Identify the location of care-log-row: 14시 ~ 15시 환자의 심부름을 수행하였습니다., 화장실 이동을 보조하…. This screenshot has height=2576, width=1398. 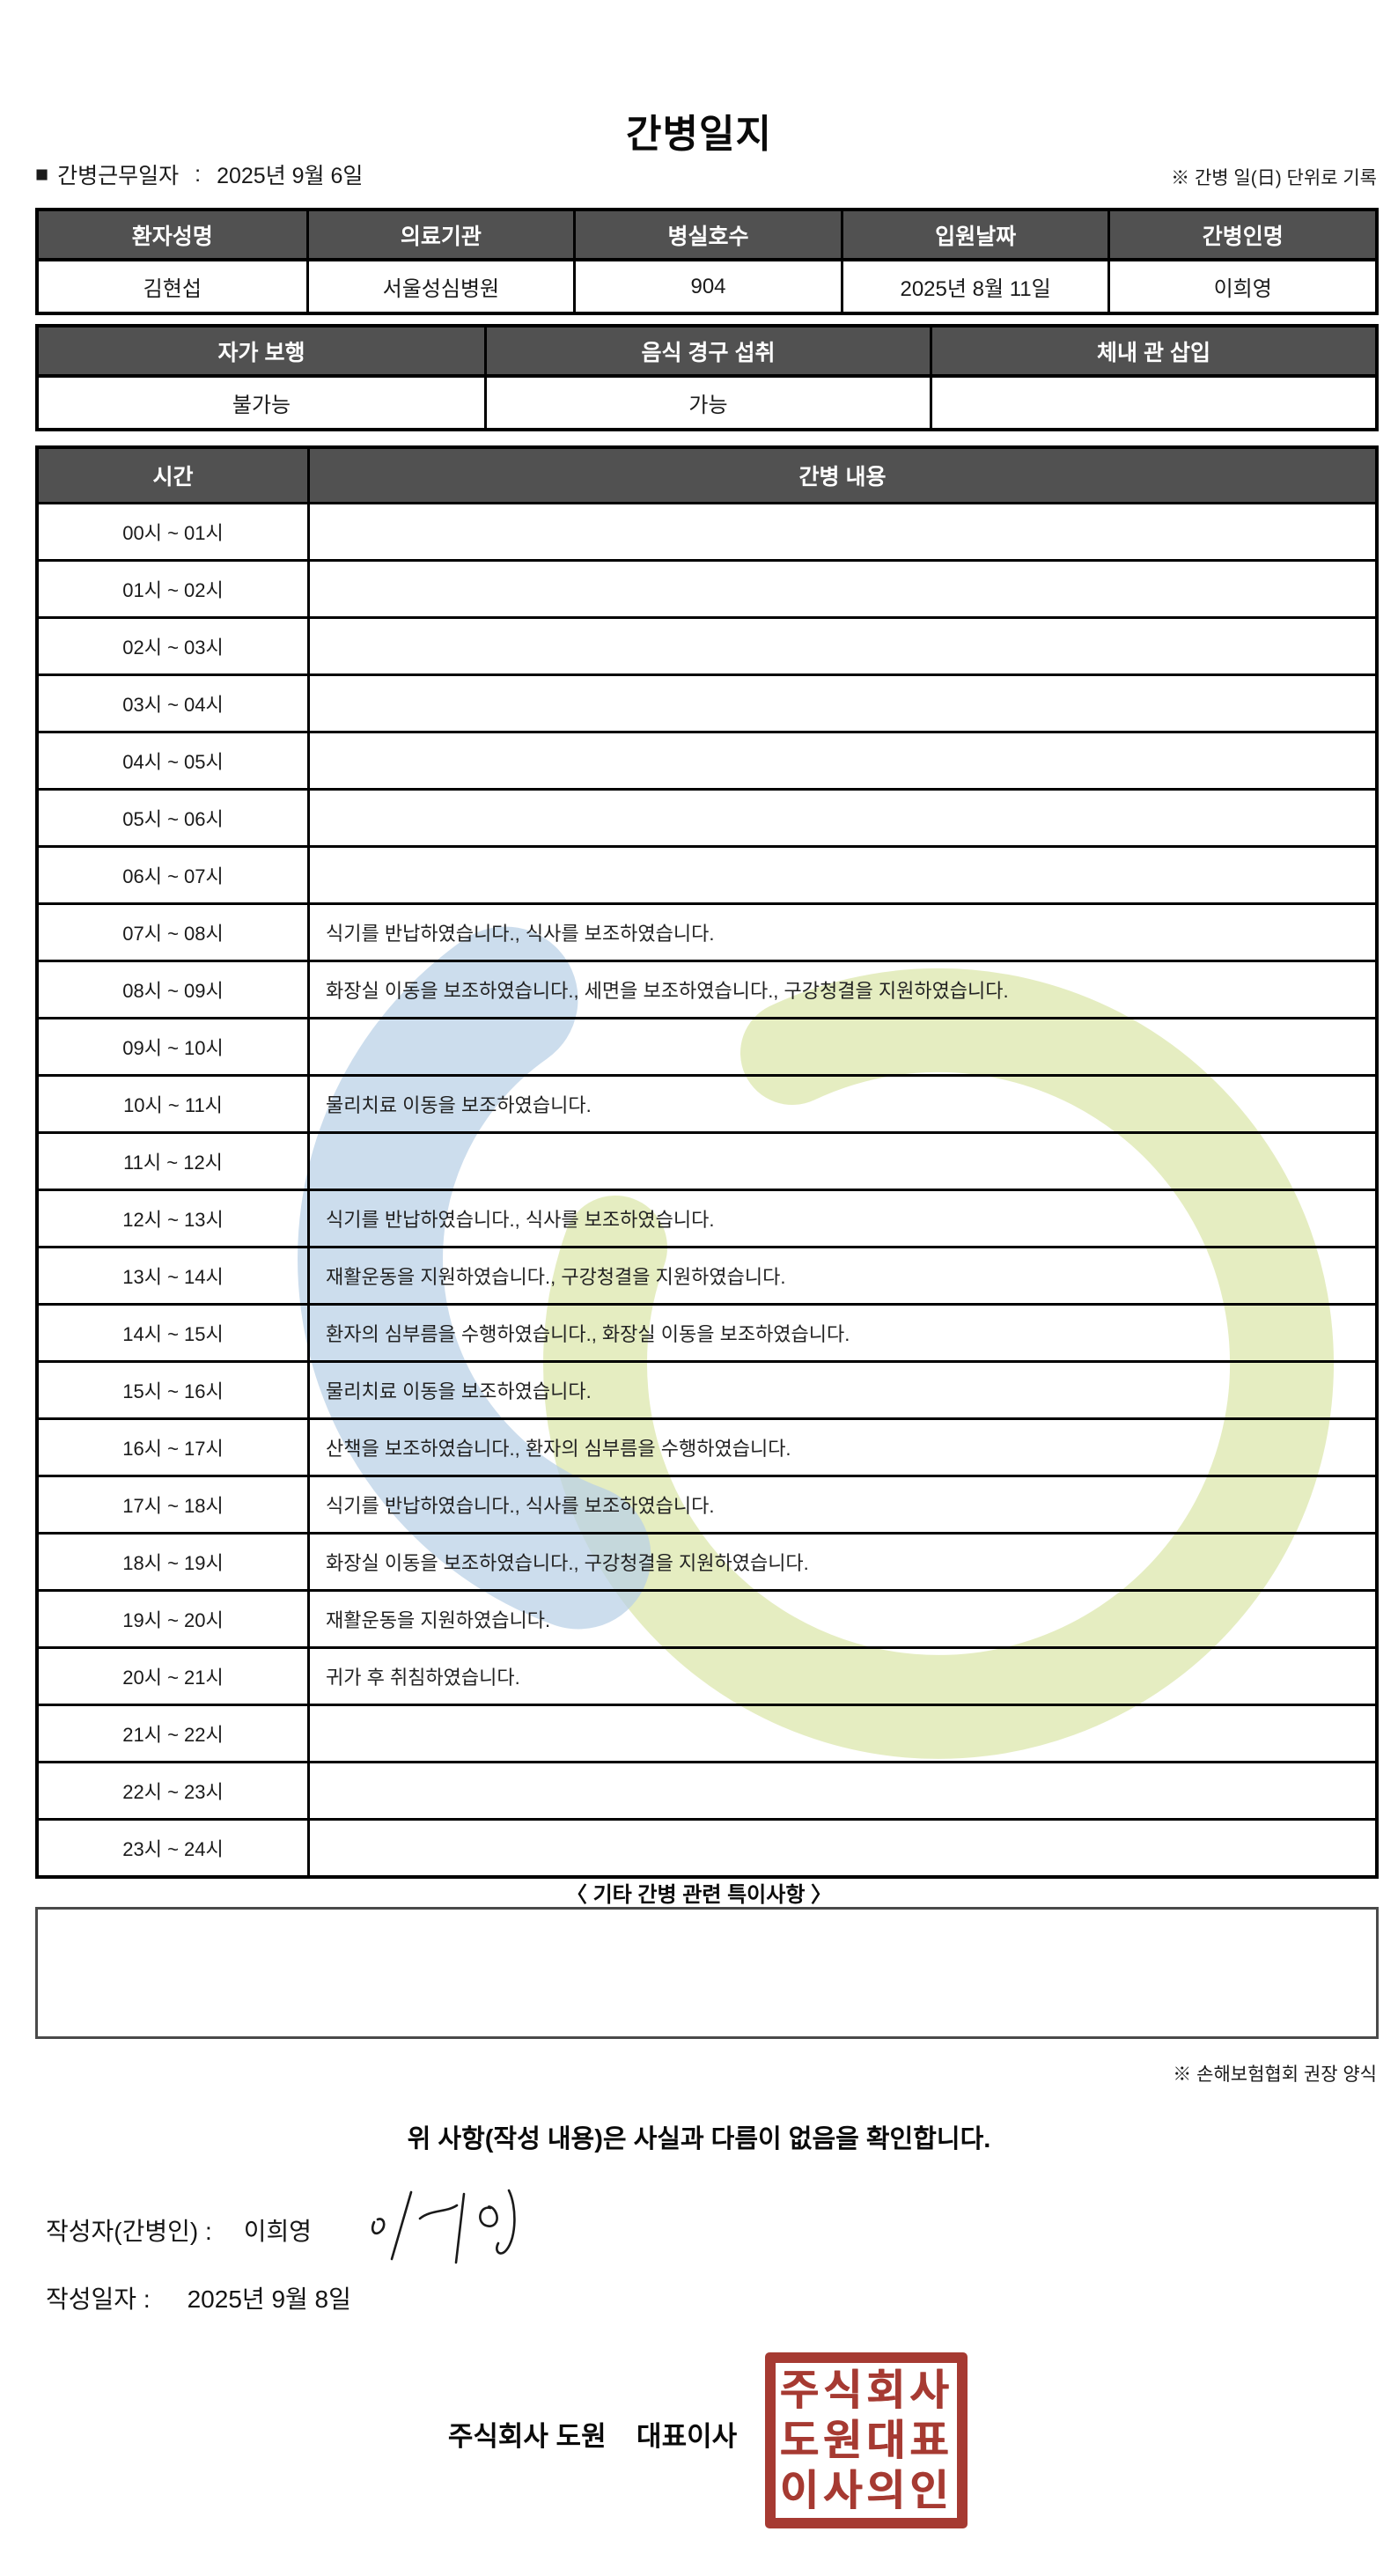
(707, 1331).